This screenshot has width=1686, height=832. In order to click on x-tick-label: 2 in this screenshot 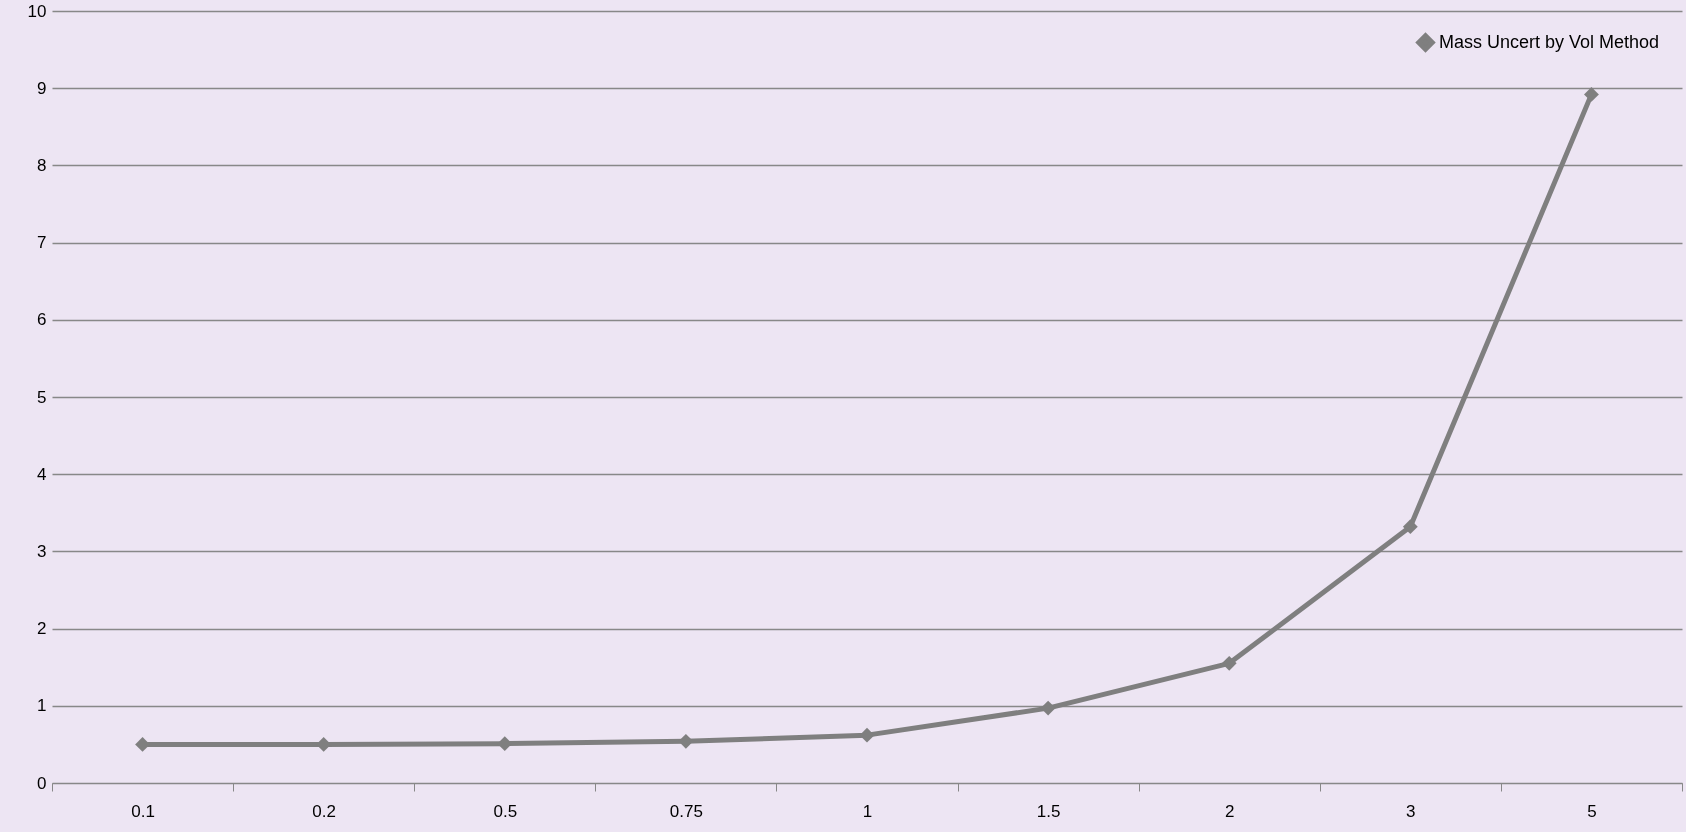, I will do `click(1229, 811)`.